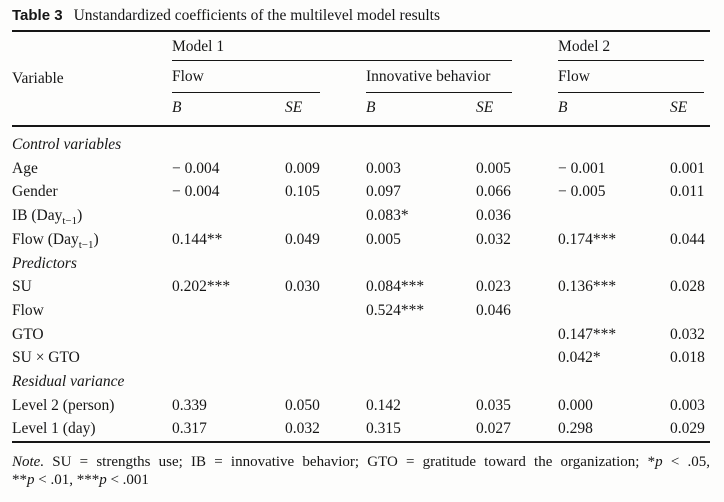 Image resolution: width=724 pixels, height=502 pixels. Describe the element at coordinates (687, 239) in the screenshot. I see `value-cell: 0.044` at that location.